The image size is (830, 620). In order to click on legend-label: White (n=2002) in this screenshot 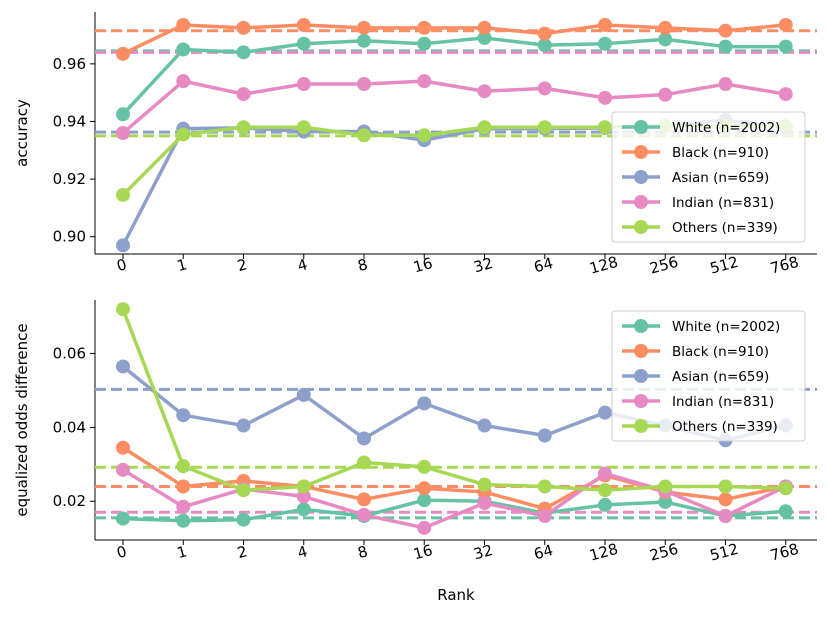, I will do `click(726, 128)`.